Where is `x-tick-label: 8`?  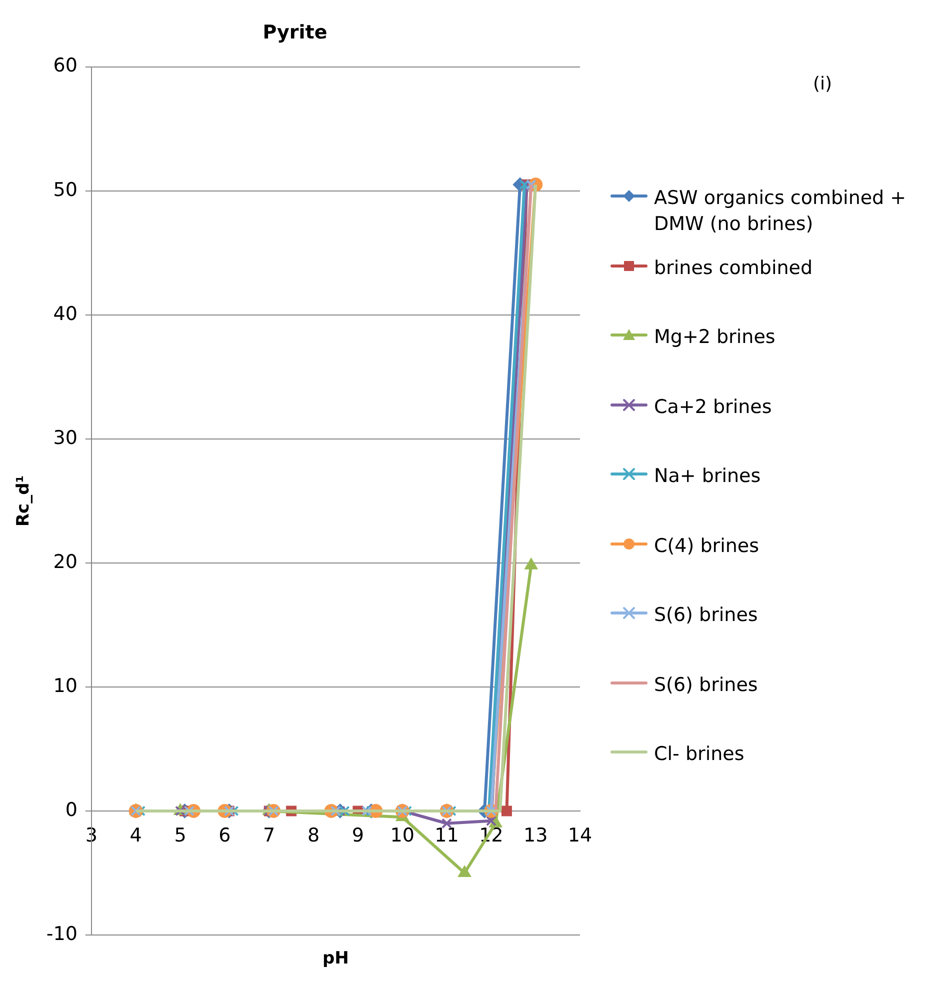 x-tick-label: 8 is located at coordinates (313, 835).